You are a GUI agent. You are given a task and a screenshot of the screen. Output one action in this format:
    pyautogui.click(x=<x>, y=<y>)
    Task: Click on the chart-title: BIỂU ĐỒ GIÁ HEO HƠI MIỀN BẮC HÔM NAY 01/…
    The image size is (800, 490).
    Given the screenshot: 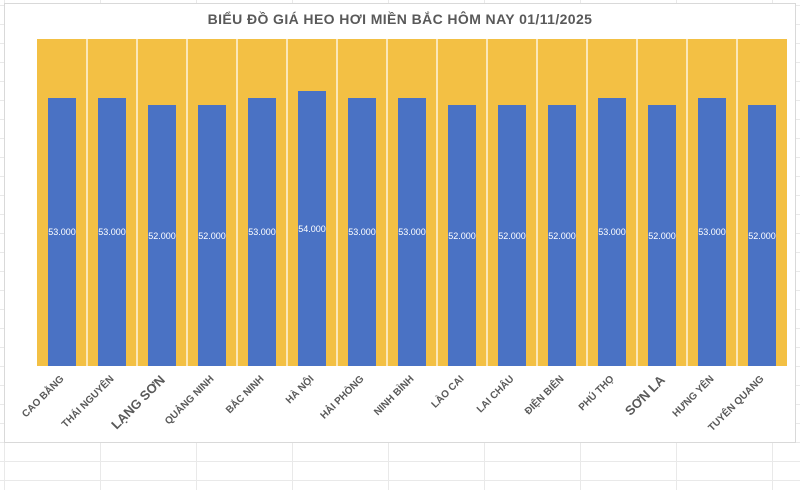 What is the action you would take?
    pyautogui.click(x=400, y=19)
    